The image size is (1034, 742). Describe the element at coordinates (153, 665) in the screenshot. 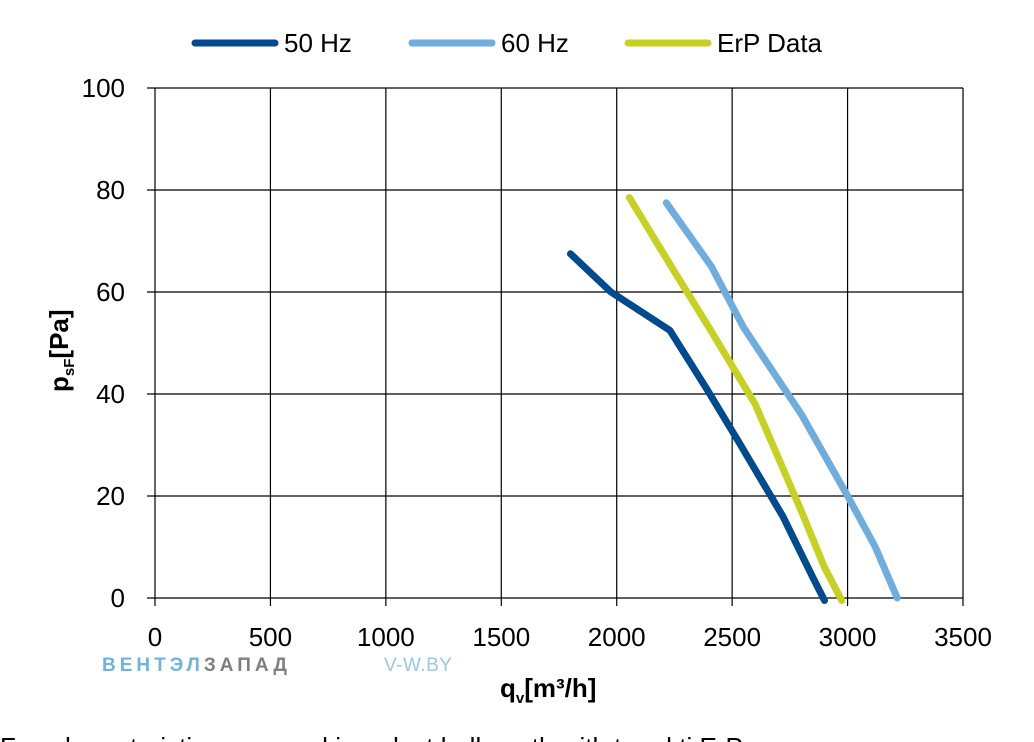

I see `watermark-brand-part1: ВЕНТЭЛ` at that location.